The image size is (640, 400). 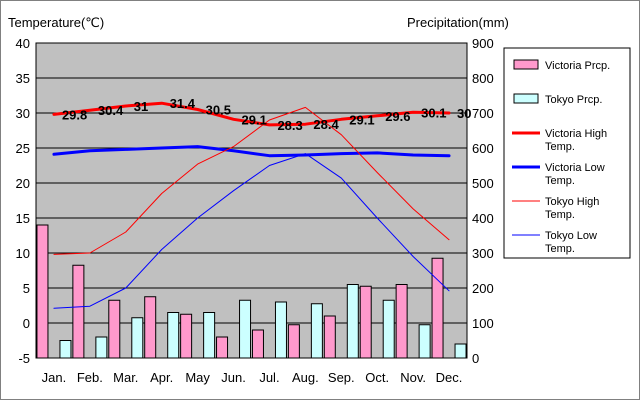 What do you see at coordinates (483, 148) in the screenshot?
I see `y-right-tick: 600` at bounding box center [483, 148].